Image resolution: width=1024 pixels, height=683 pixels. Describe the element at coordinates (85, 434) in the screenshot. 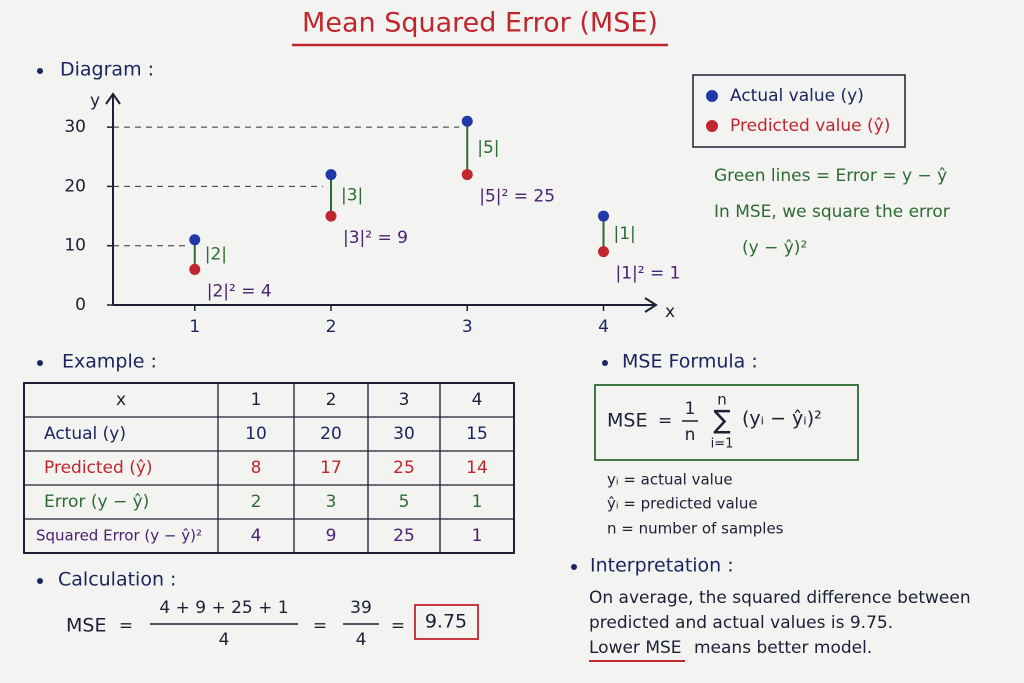

I see `row-label: Actual (y)` at that location.